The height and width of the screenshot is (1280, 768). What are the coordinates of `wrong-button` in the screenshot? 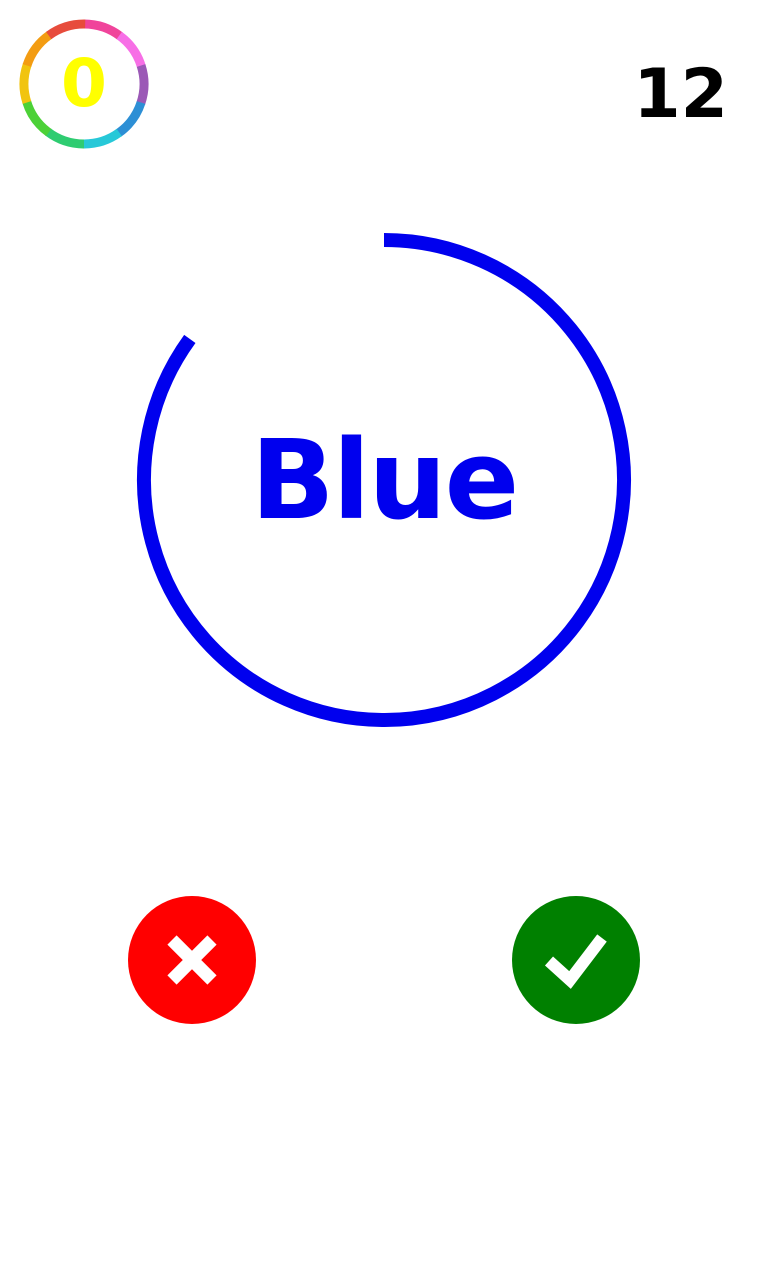 It's located at (192, 960).